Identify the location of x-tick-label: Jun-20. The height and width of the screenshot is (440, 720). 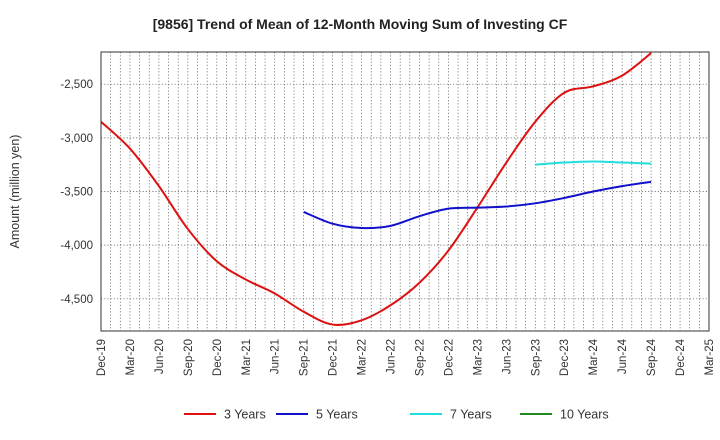
(160, 356).